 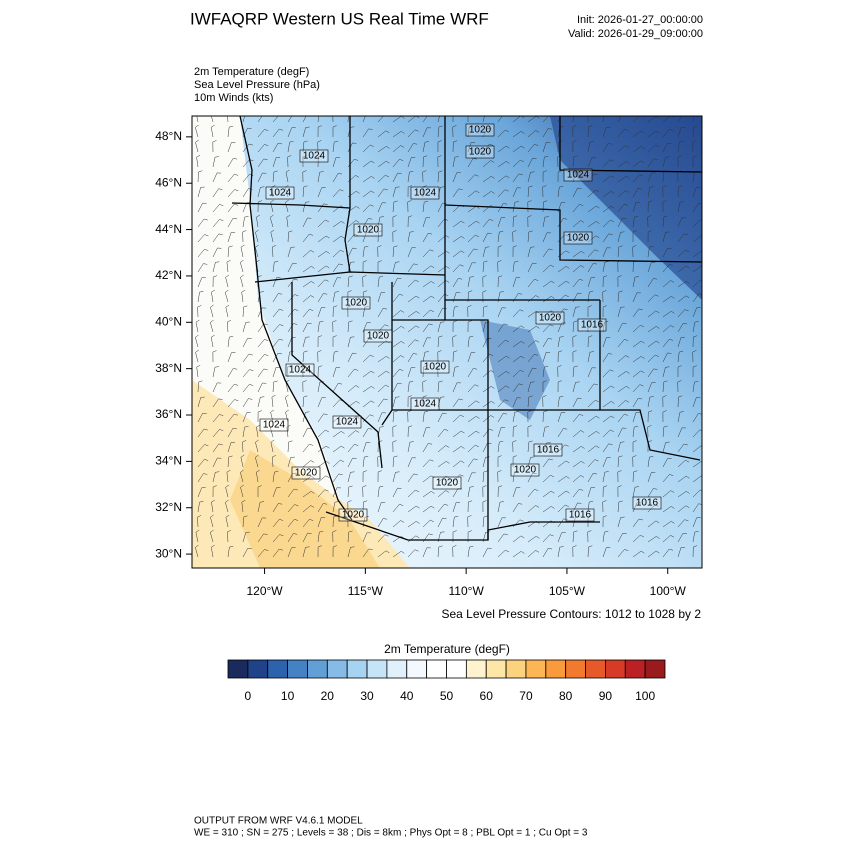 I want to click on contour-label: 1024, so click(x=274, y=425).